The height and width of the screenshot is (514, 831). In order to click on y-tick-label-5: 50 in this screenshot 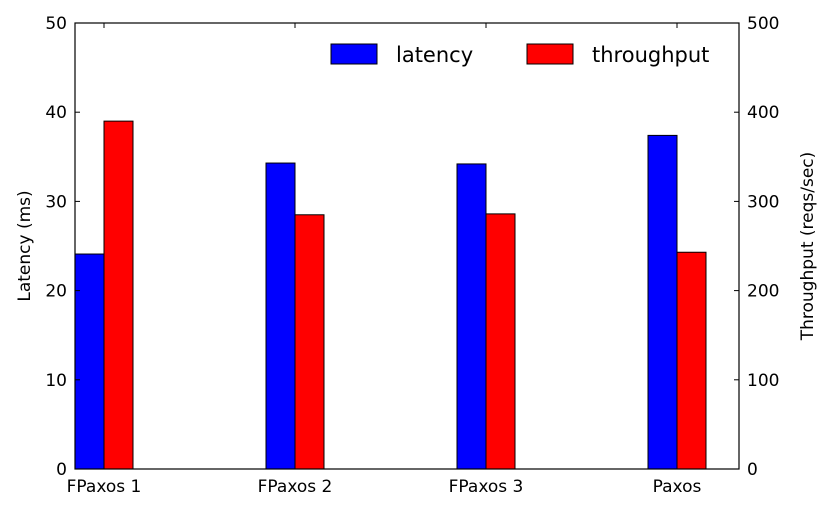, I will do `click(56, 24)`.